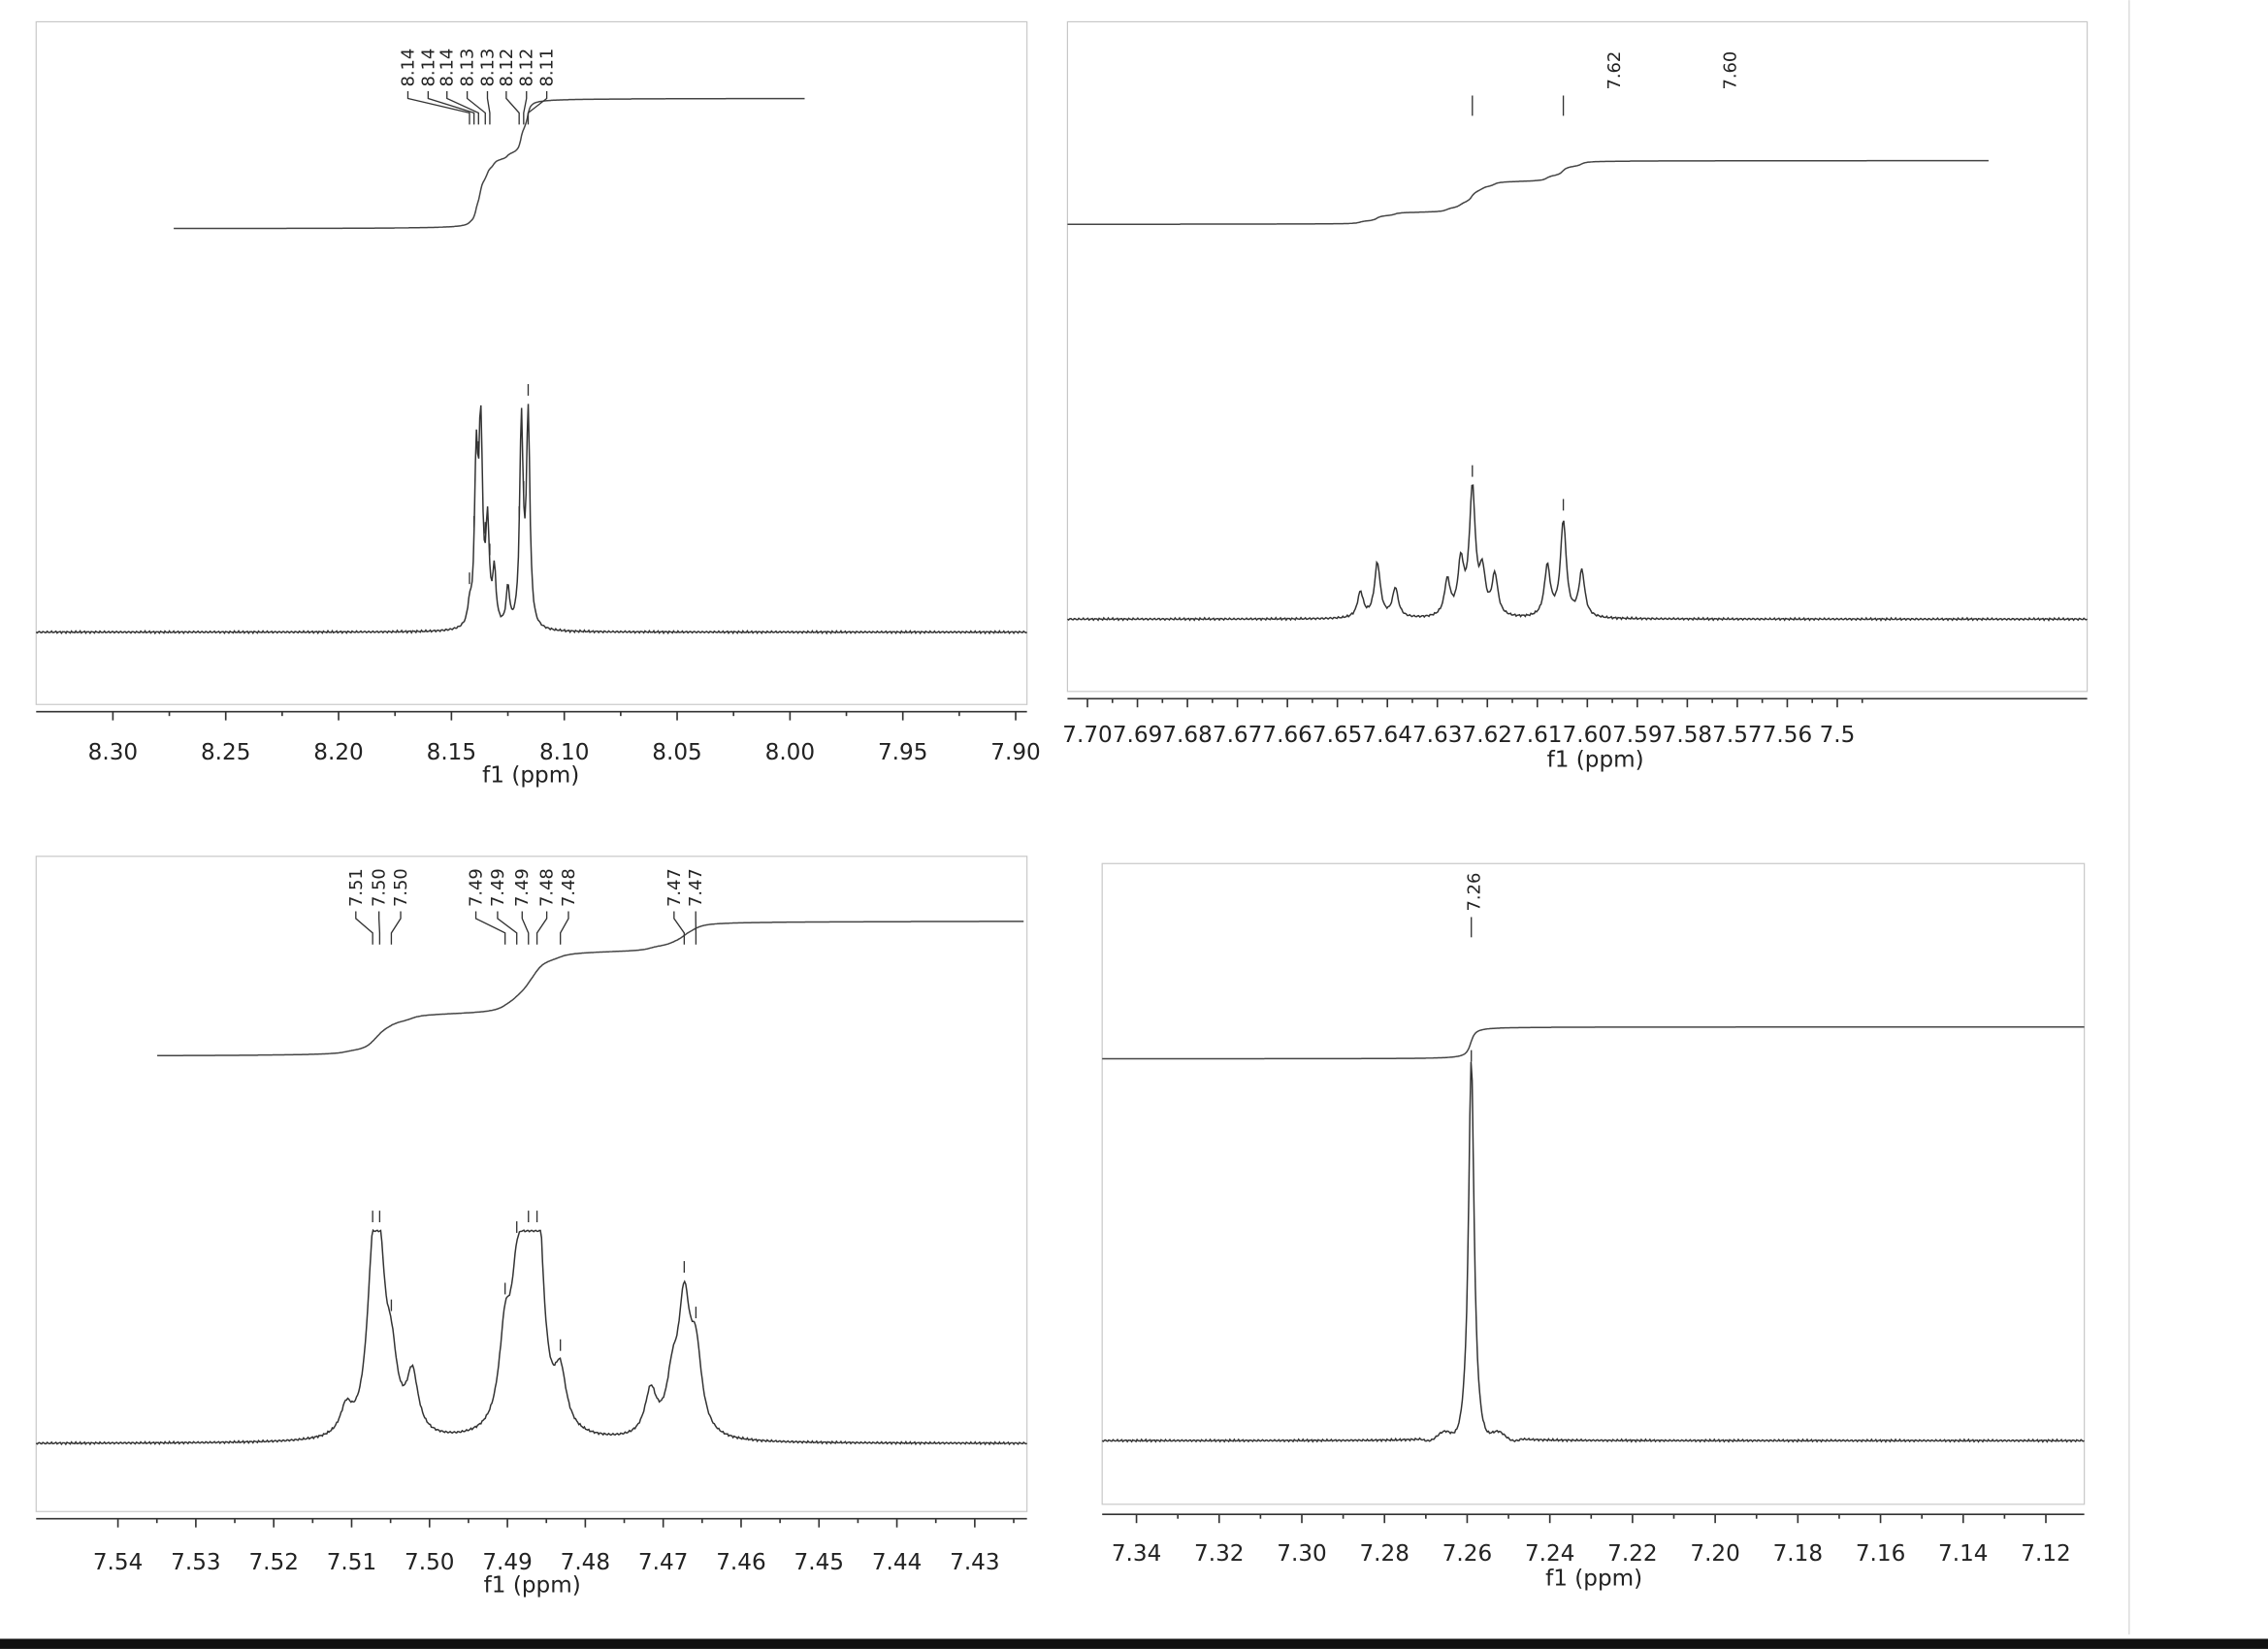  What do you see at coordinates (1798, 1554) in the screenshot?
I see `x-tick-label: 7.18` at bounding box center [1798, 1554].